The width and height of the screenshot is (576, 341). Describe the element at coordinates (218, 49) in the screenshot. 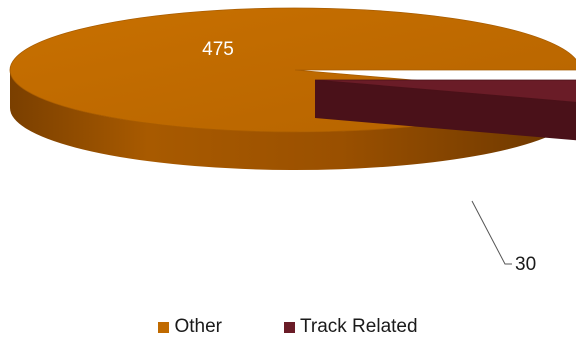

I see `data-label-other: 475` at that location.